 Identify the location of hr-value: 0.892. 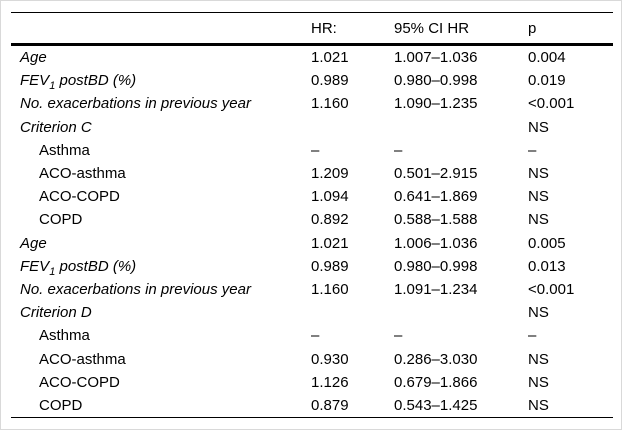
(330, 220).